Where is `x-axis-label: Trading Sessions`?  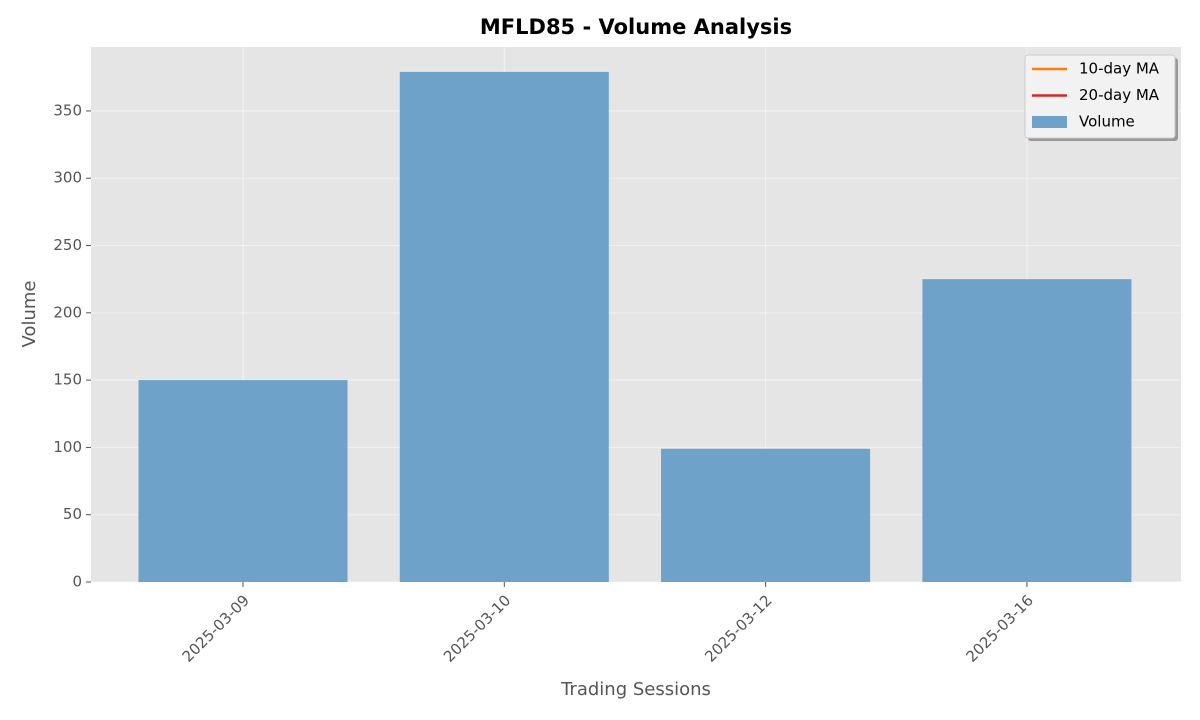 x-axis-label: Trading Sessions is located at coordinates (635, 689).